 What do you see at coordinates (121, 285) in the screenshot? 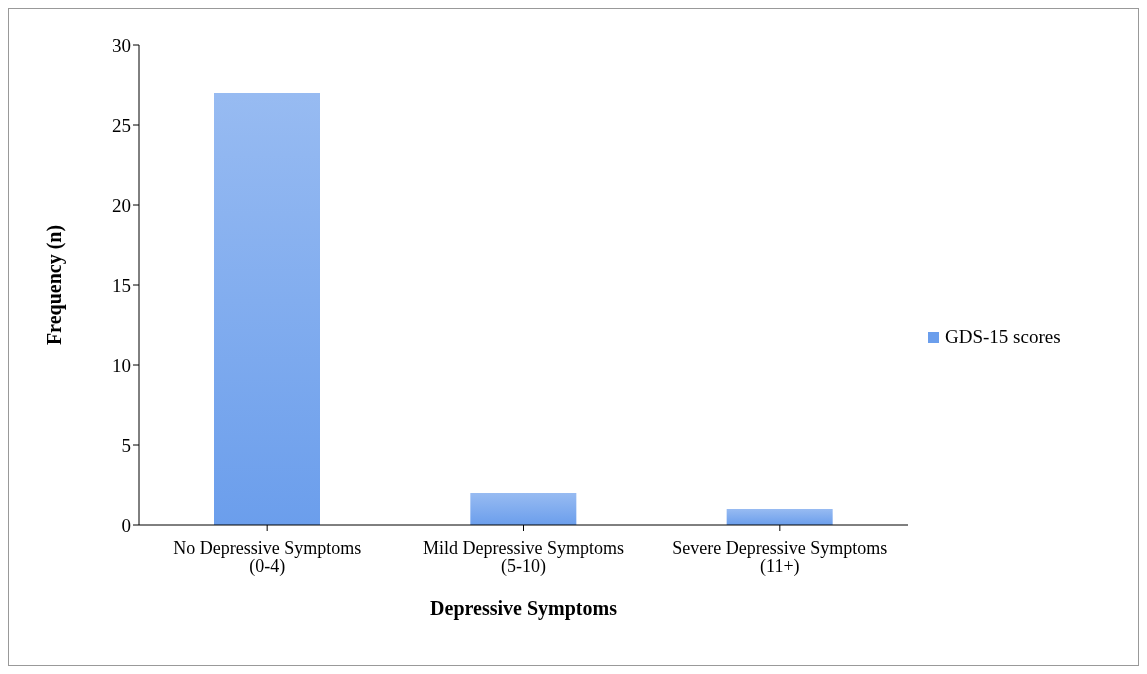
I see `y-tick-label: 15` at bounding box center [121, 285].